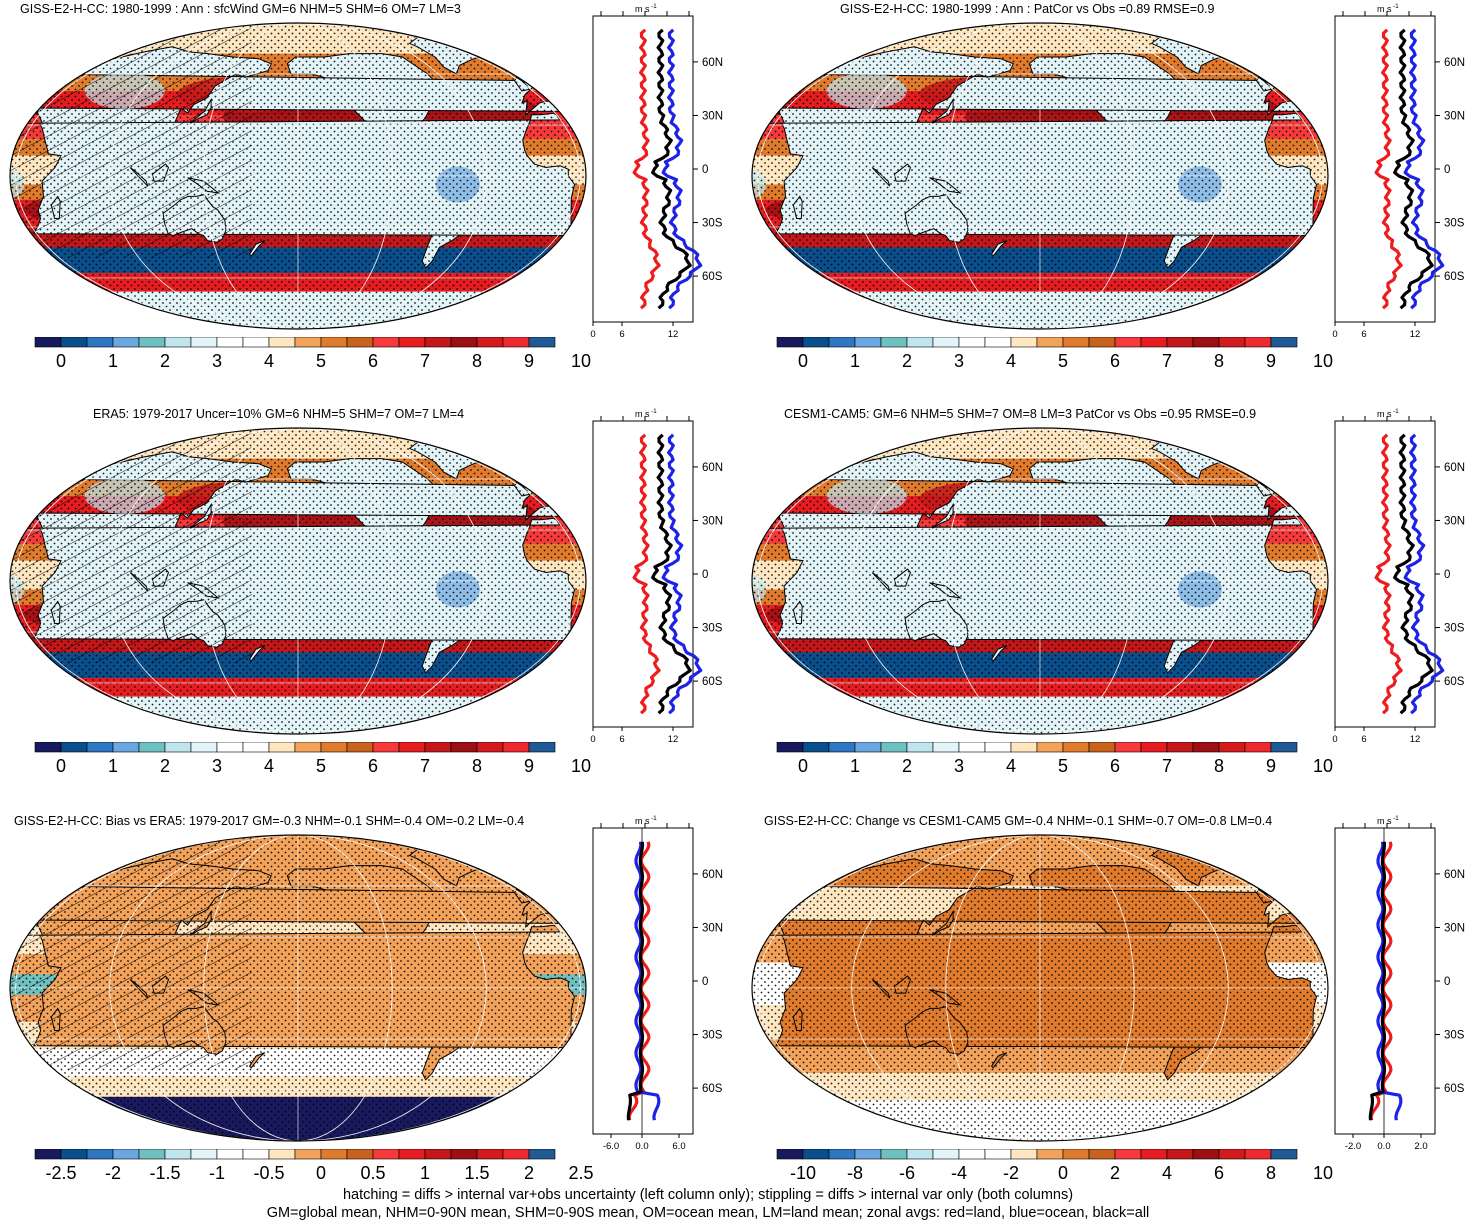 The image size is (1483, 1221). What do you see at coordinates (1420, 1146) in the screenshot?
I see `x-tick-label: 2.0` at bounding box center [1420, 1146].